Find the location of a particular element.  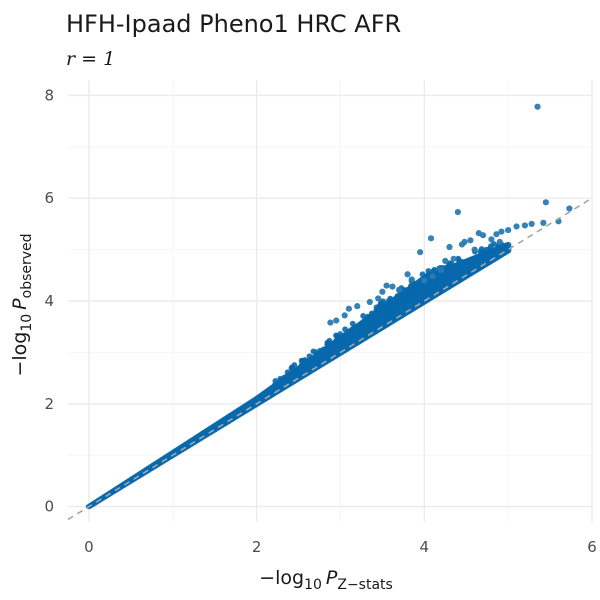

y-label-prefix: −log is located at coordinates (20, 354).